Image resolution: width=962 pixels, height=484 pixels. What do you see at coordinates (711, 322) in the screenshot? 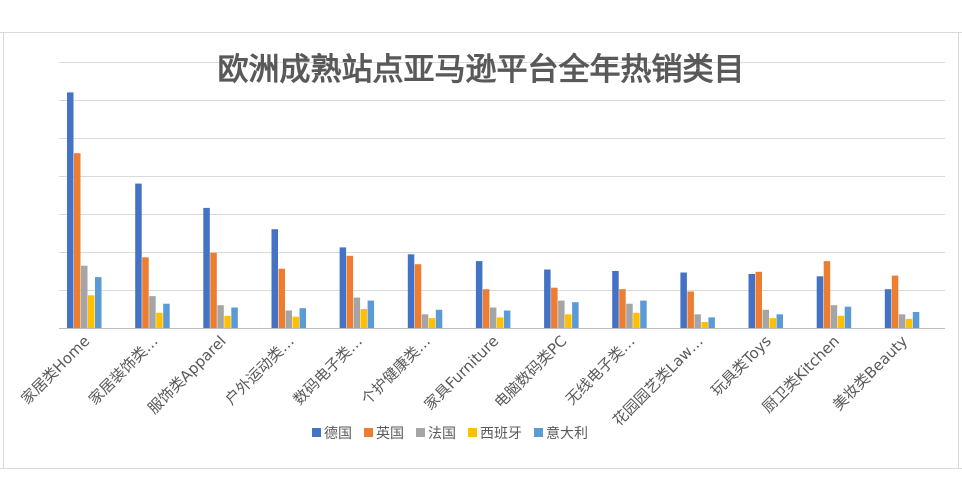
I see `bar-意大利-9` at bounding box center [711, 322].